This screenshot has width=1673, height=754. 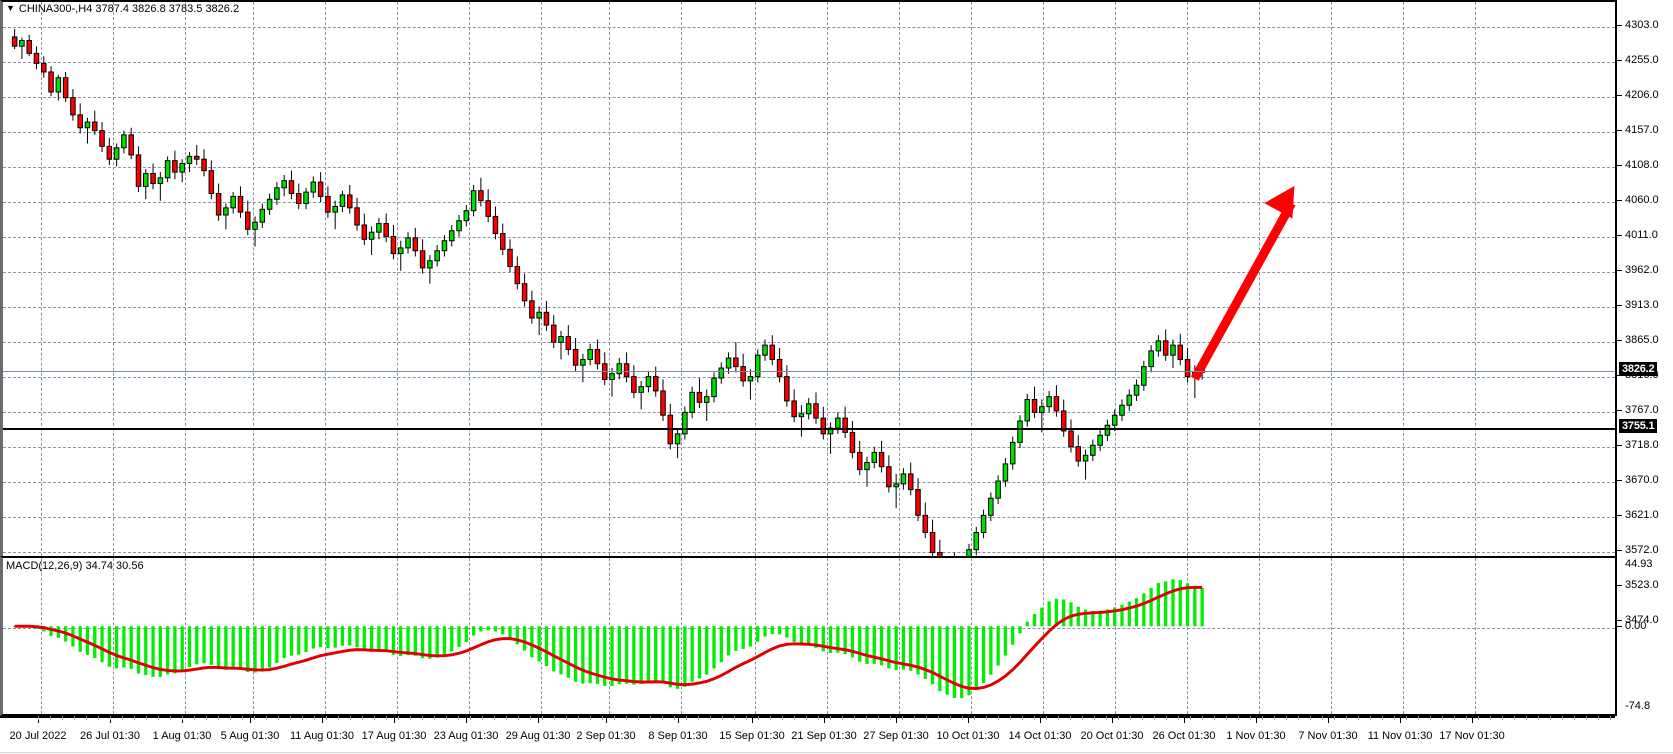 What do you see at coordinates (1619, 585) in the screenshot?
I see `axis-tick` at bounding box center [1619, 585].